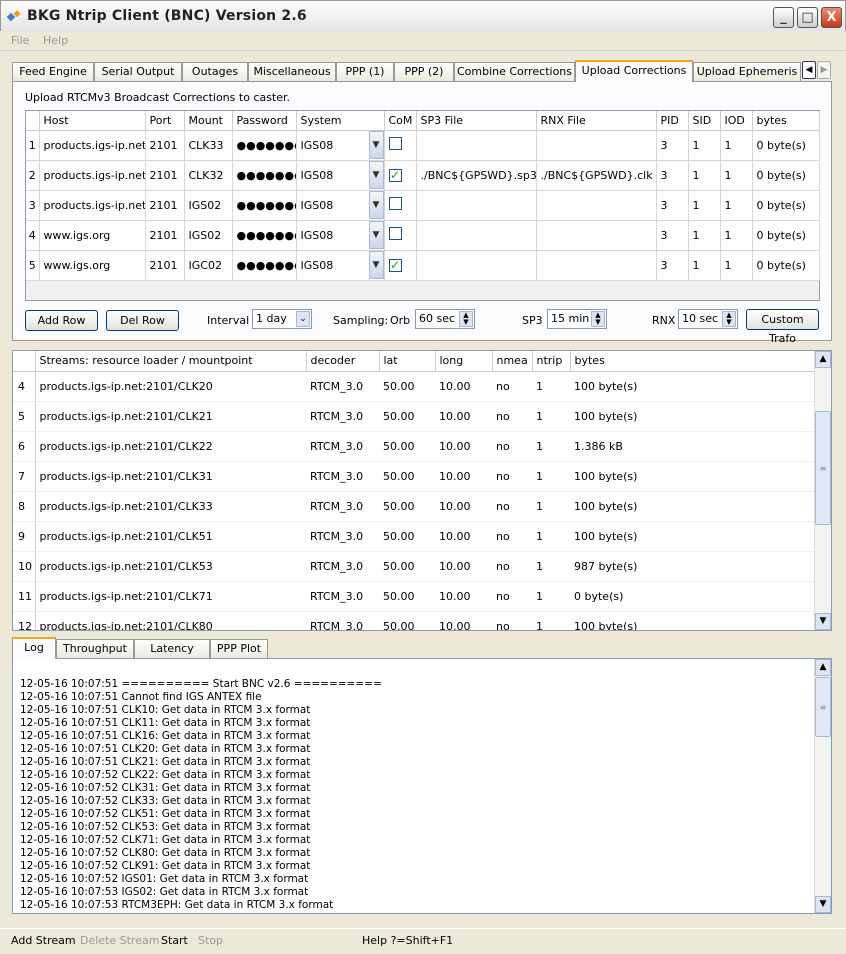  I want to click on tab-ppp-1: PPP (1), so click(365, 71).